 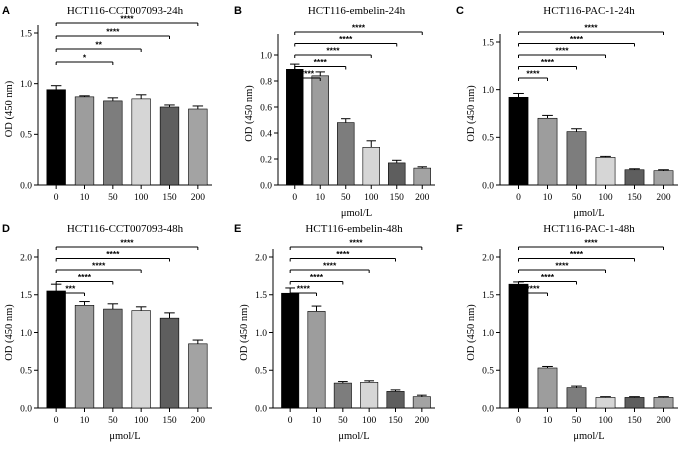 I want to click on chart-title: HCT116-CCT007093-24h, so click(x=125, y=11).